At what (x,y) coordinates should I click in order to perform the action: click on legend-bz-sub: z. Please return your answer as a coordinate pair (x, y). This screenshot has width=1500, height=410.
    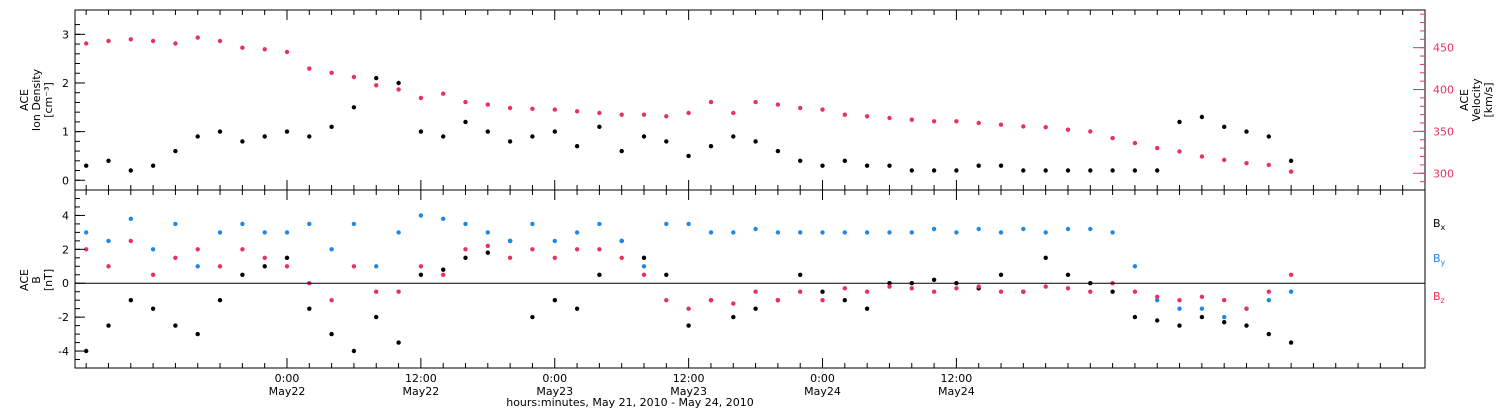
    Looking at the image, I should click on (1443, 300).